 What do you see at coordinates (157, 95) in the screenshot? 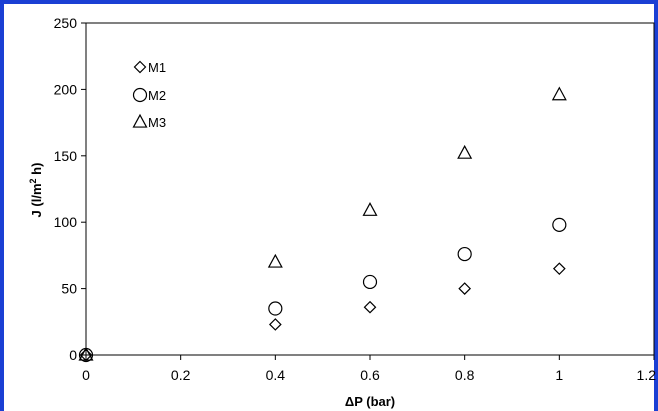
I see `legend-label-m2: M2` at bounding box center [157, 95].